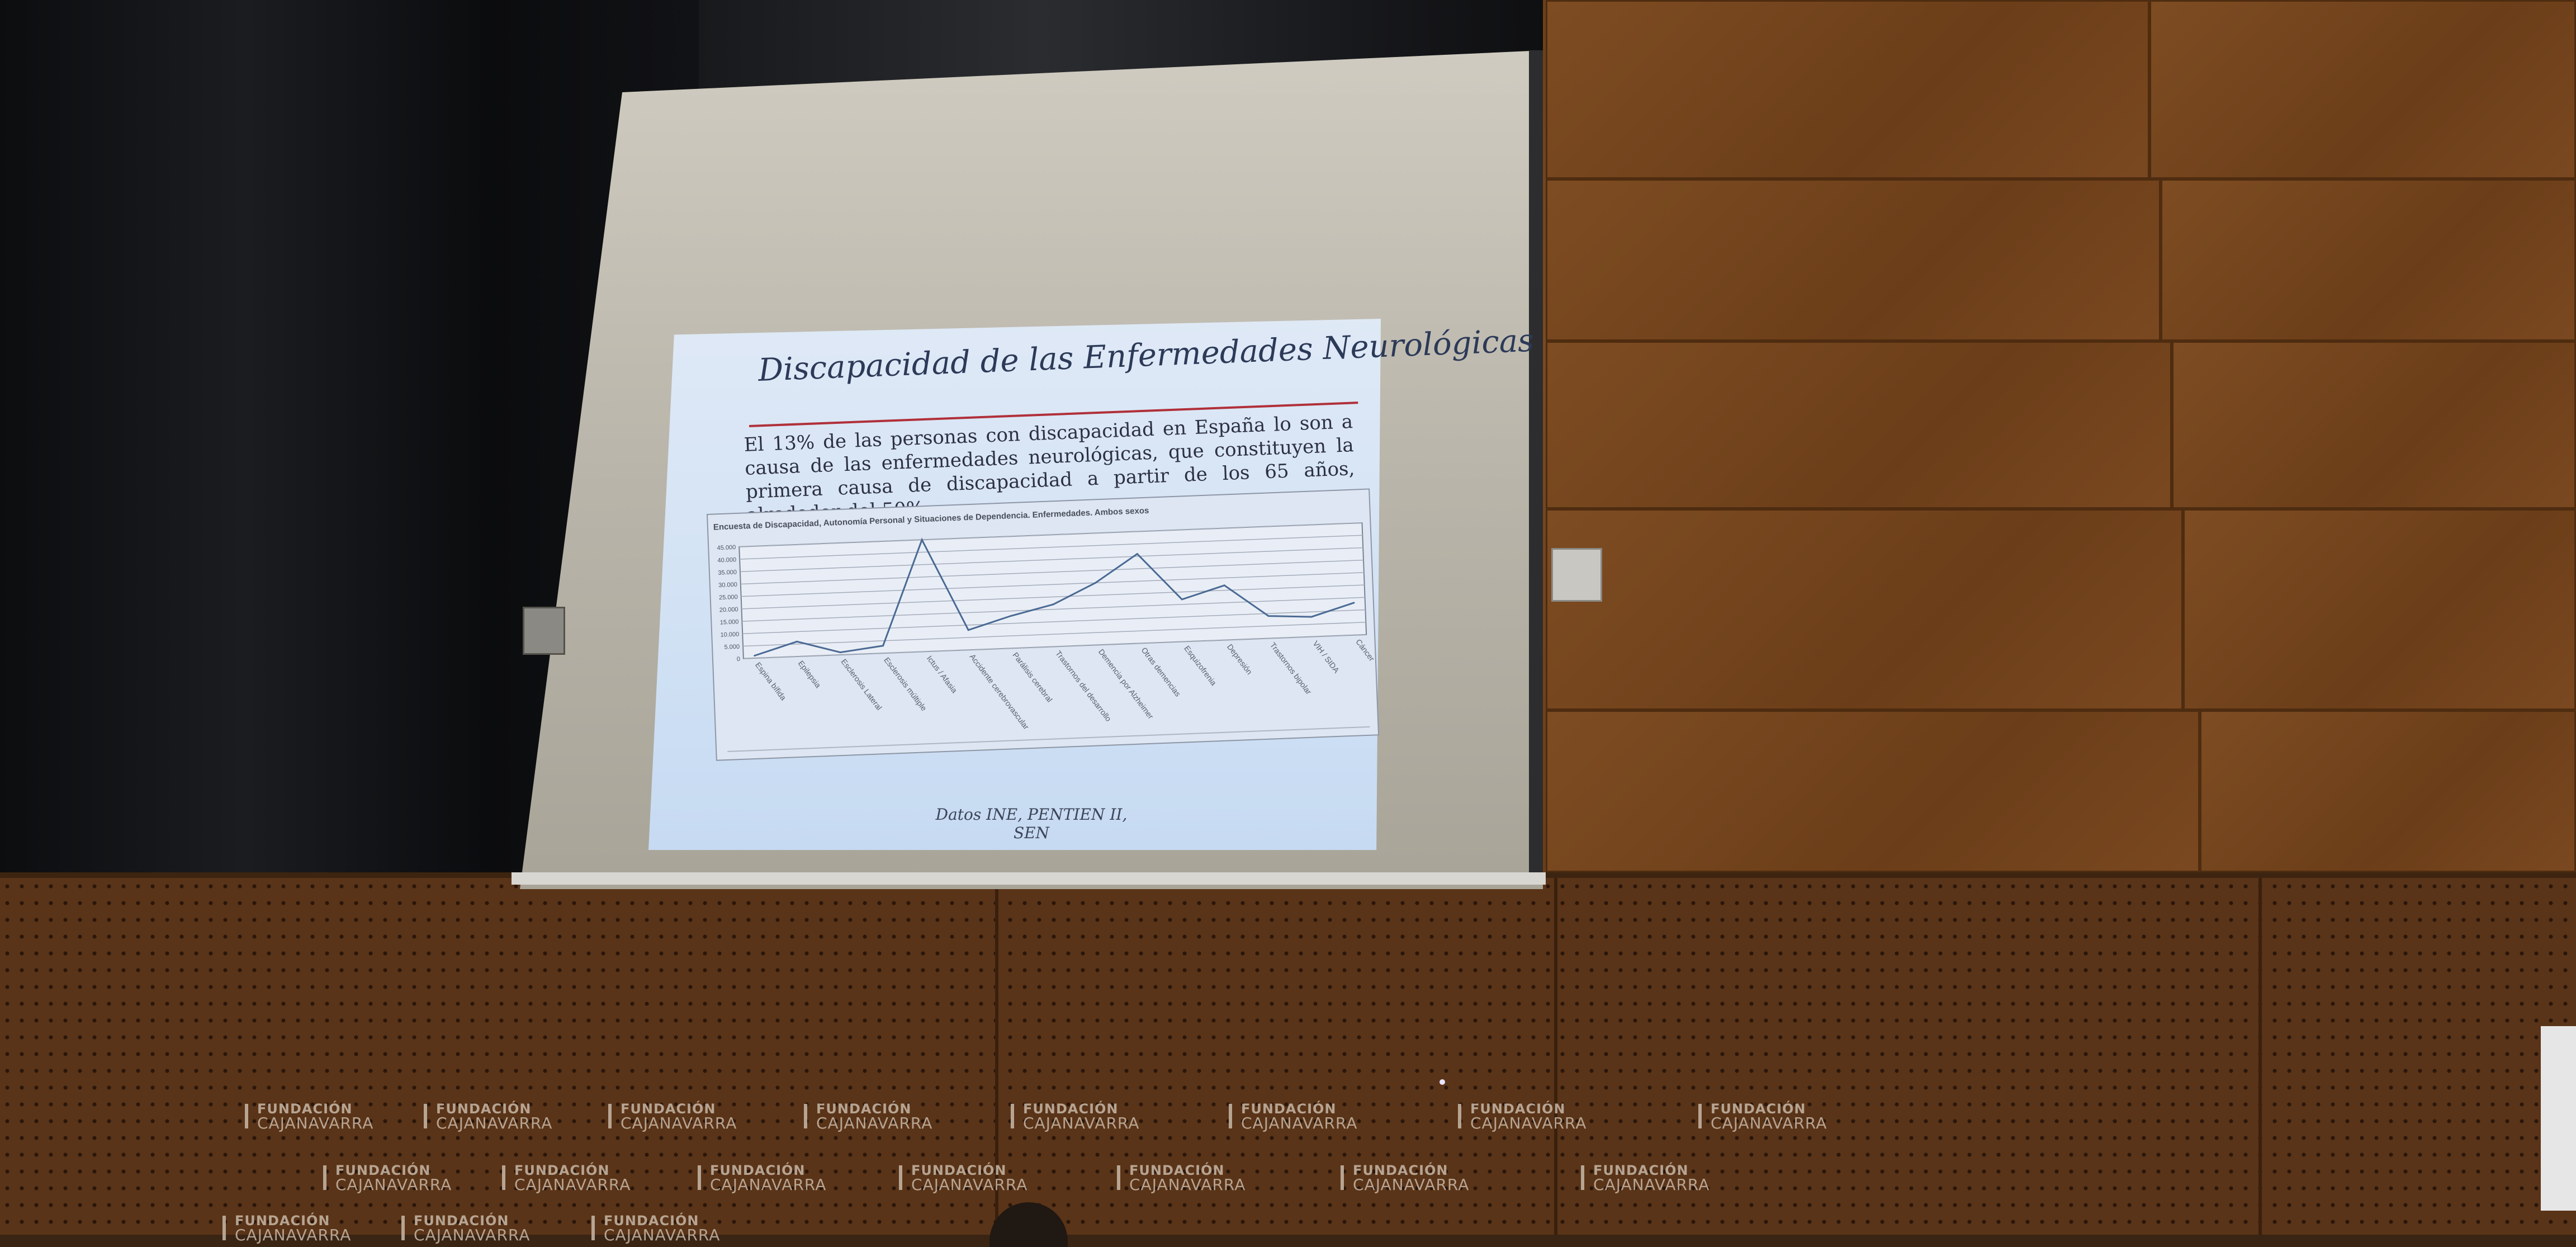 The height and width of the screenshot is (1247, 2576). Describe the element at coordinates (544, 631) in the screenshot. I see `screen-bracket` at that location.